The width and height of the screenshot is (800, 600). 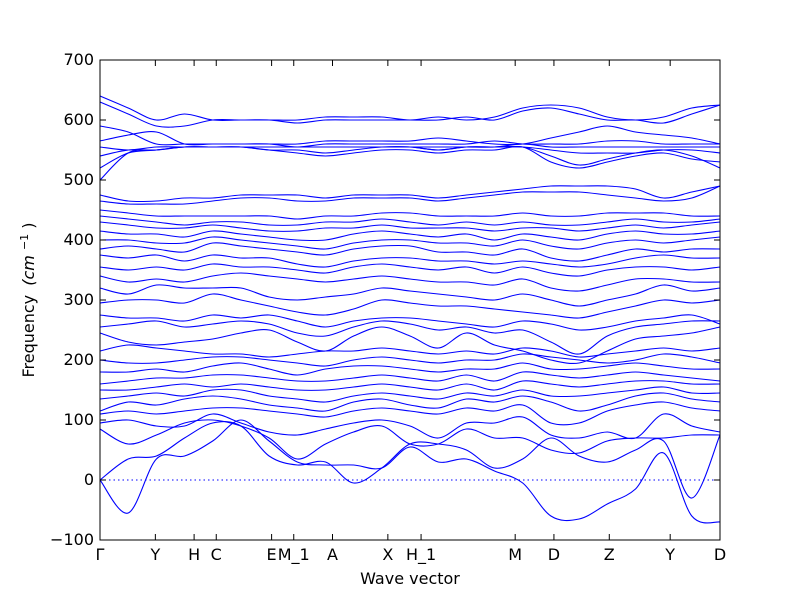 What do you see at coordinates (387, 554) in the screenshot?
I see `x-tick-label: X` at bounding box center [387, 554].